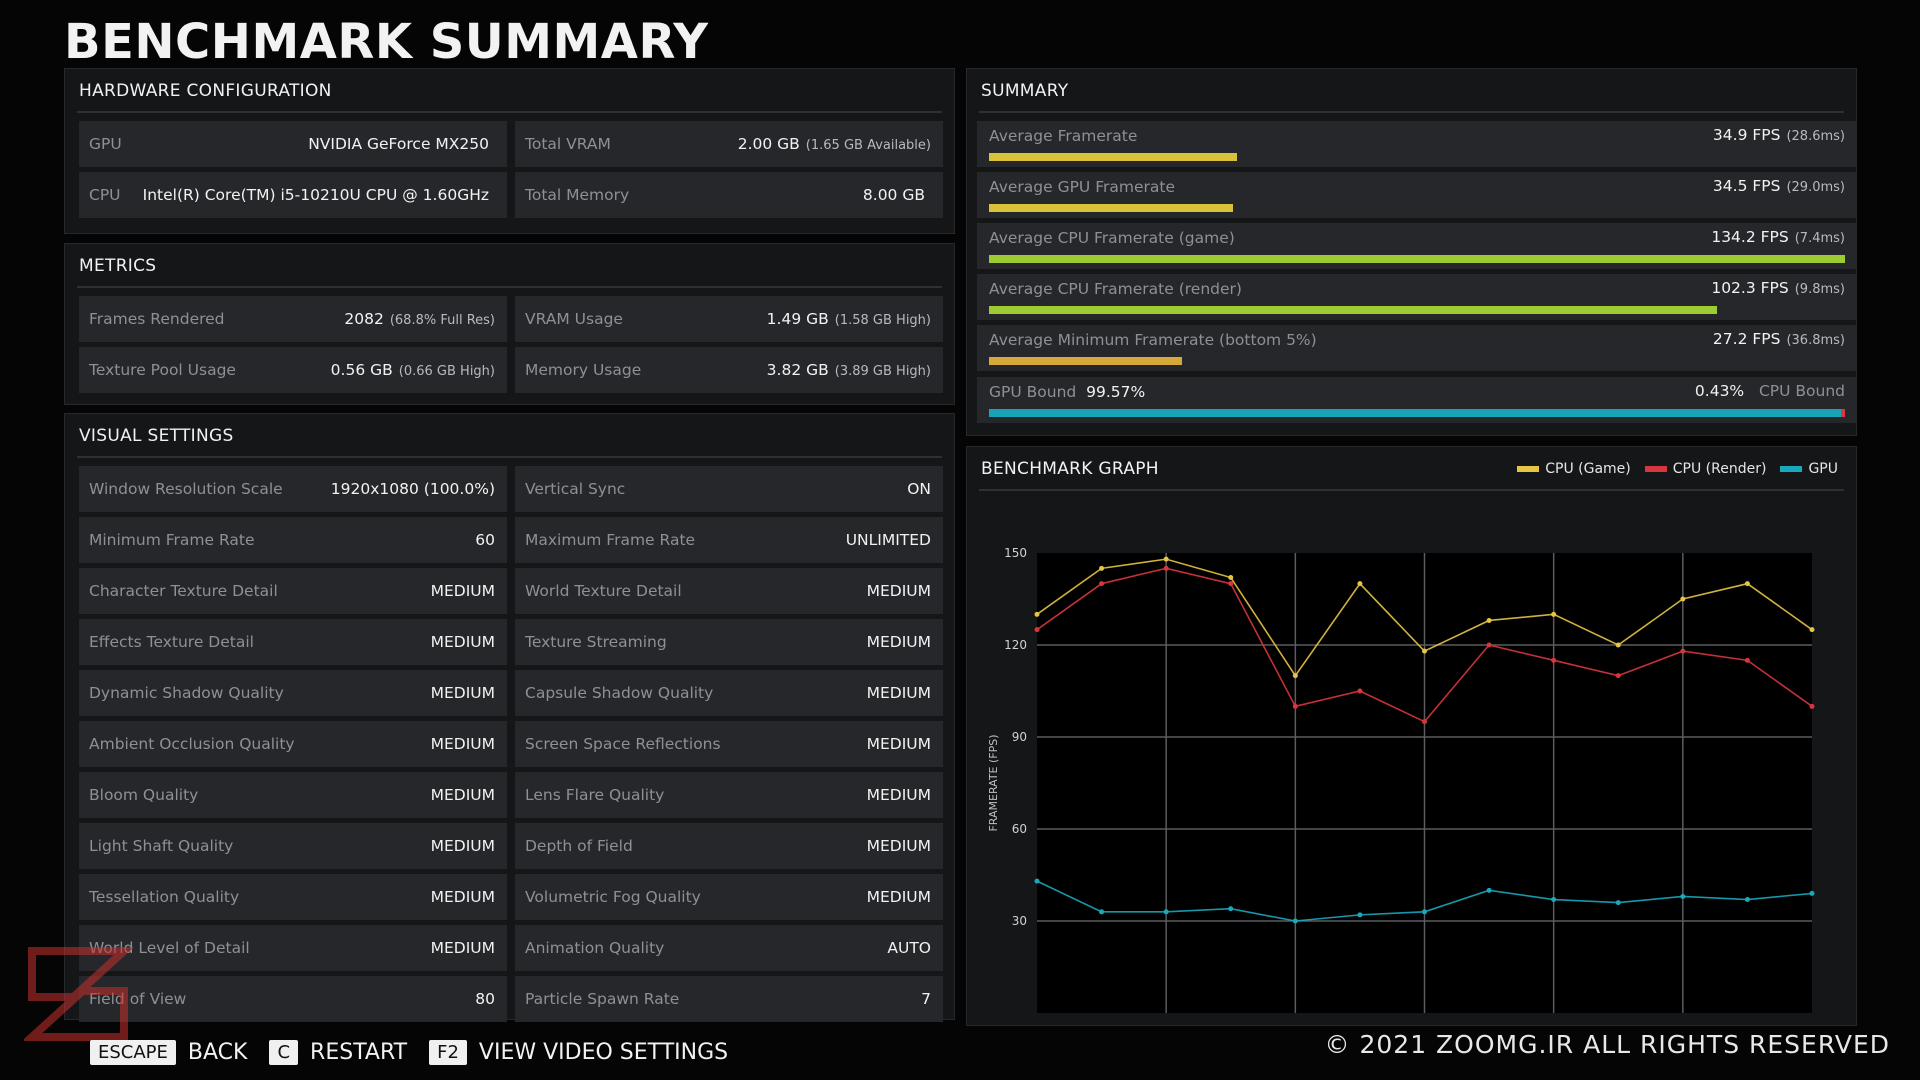  Describe the element at coordinates (171, 642) in the screenshot. I see `setting-label: Effects Texture Detail` at that location.